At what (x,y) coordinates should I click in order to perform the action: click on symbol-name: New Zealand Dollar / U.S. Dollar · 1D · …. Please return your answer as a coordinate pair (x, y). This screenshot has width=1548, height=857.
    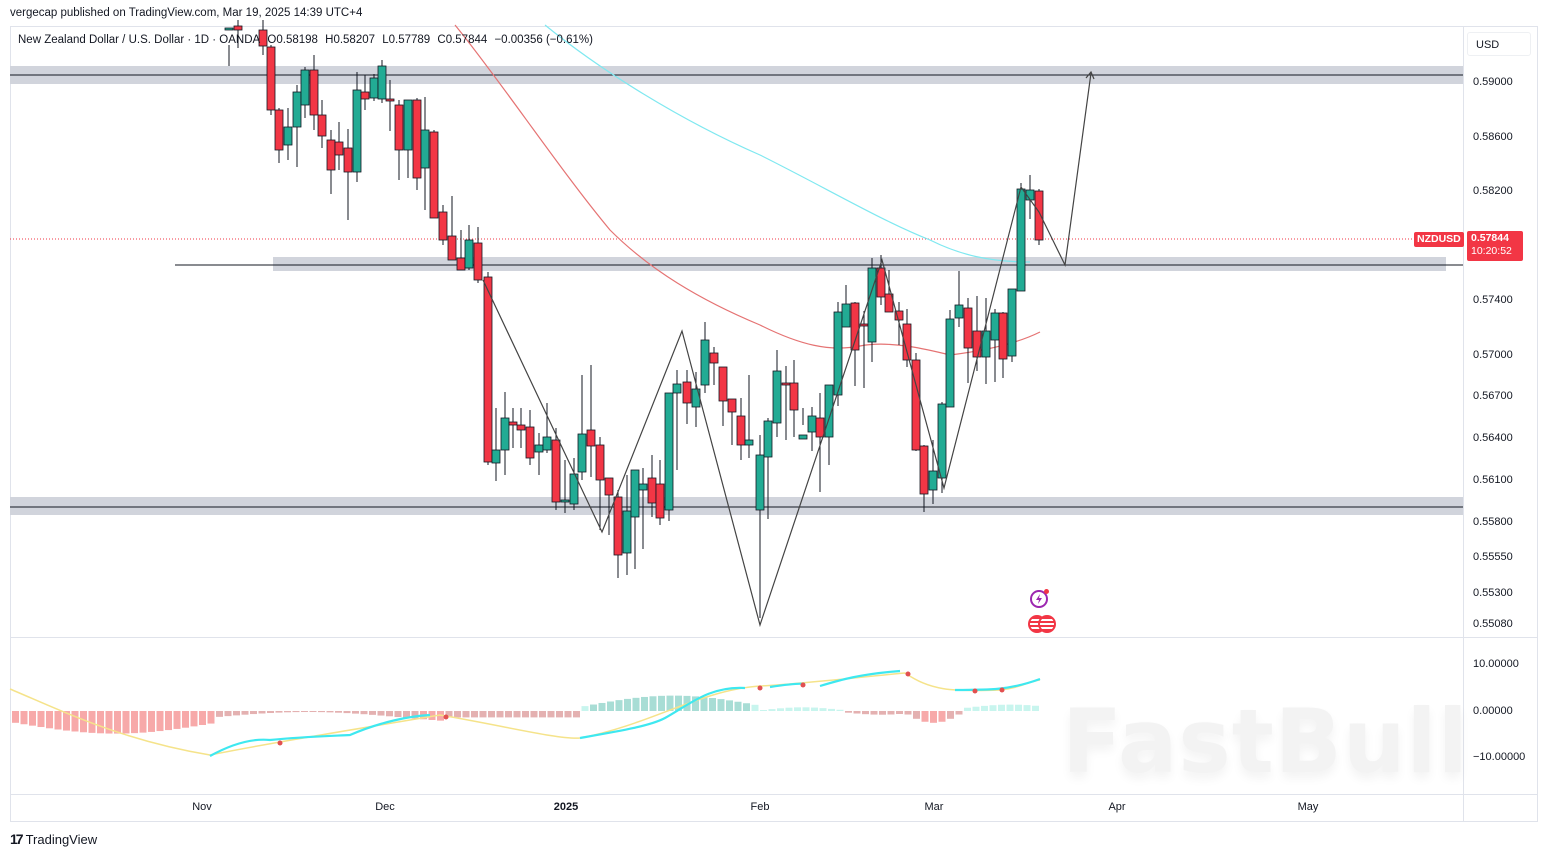
    Looking at the image, I should click on (139, 40).